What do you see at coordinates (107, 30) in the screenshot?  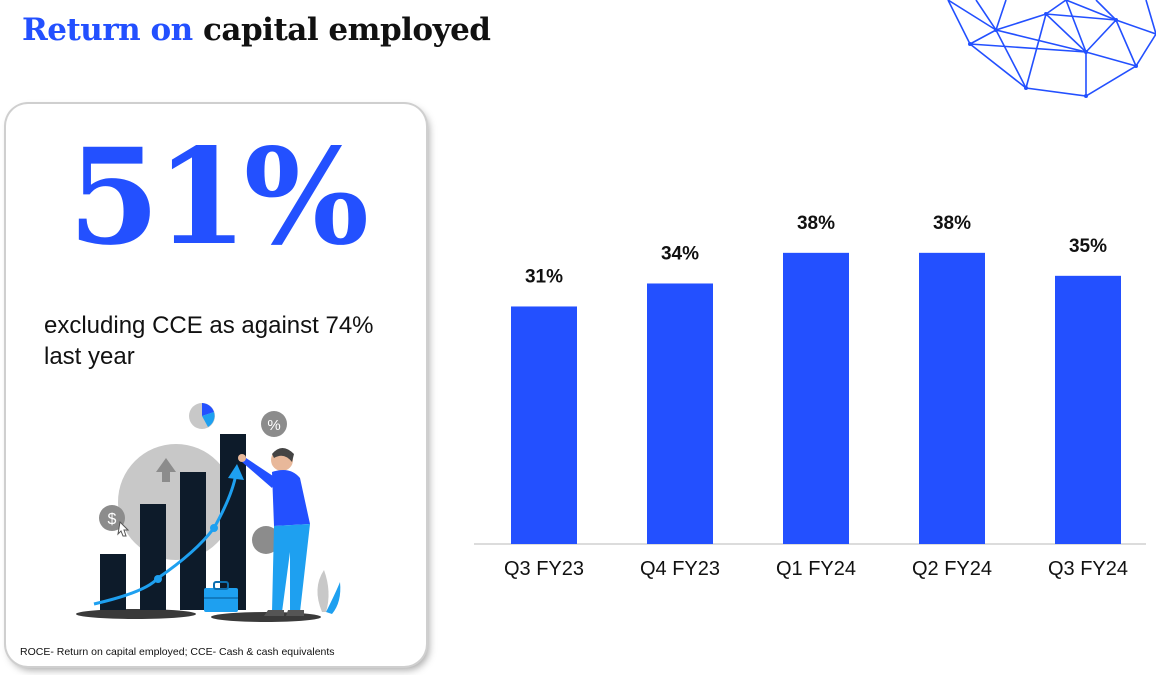 I see `title-accent: Return on` at bounding box center [107, 30].